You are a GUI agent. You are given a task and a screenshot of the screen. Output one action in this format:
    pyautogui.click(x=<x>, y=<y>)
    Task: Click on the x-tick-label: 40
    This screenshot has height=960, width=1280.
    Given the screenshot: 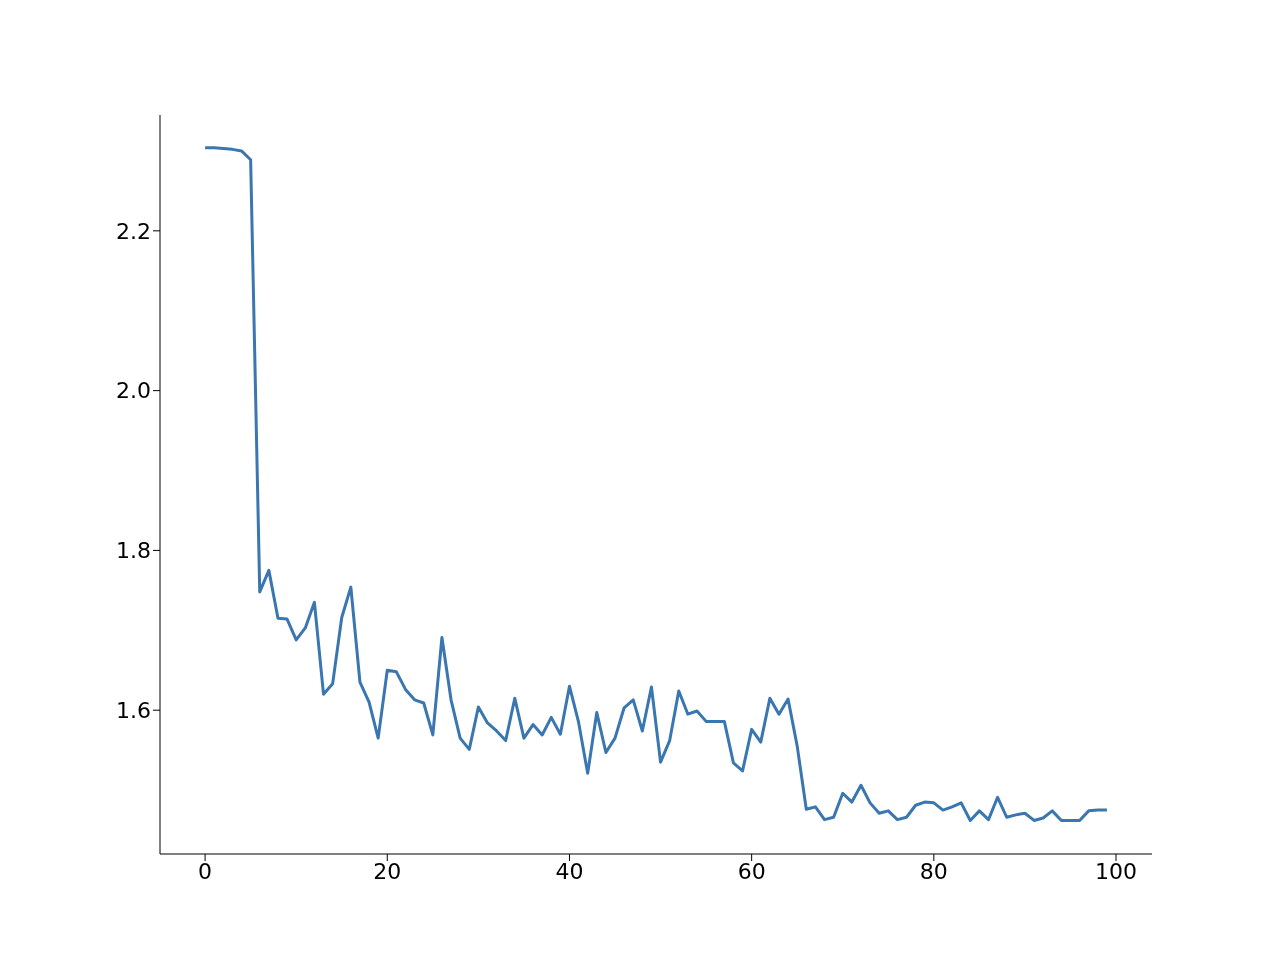 What is the action you would take?
    pyautogui.click(x=569, y=871)
    